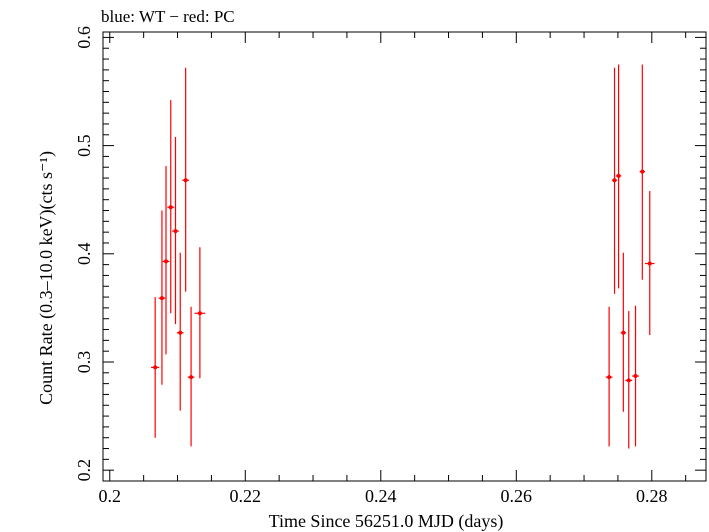 Image resolution: width=709 pixels, height=532 pixels. I want to click on x-tick-label: 0.28, so click(652, 496).